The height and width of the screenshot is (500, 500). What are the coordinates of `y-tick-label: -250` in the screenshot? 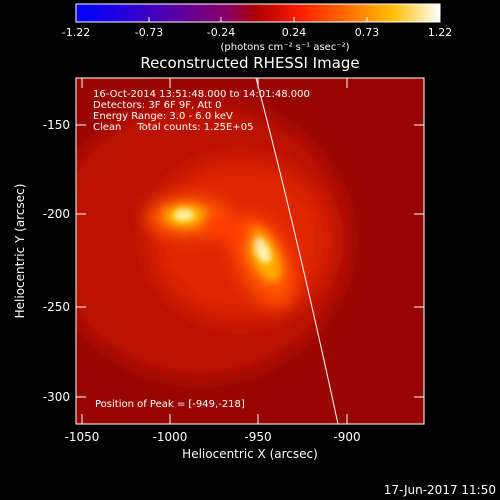 It's located at (56, 307).